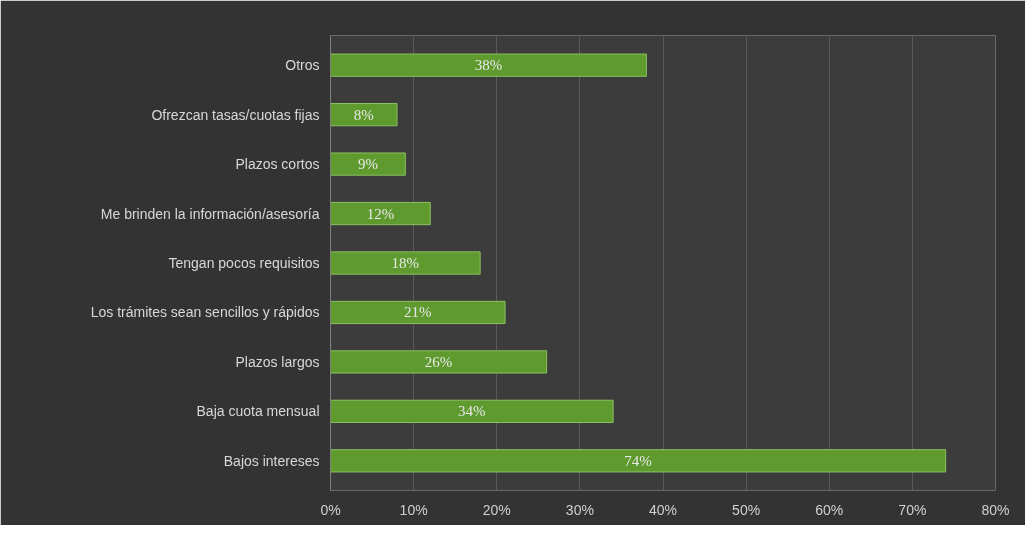  I want to click on y-tick-label: Me brinden la información/asesoría, so click(210, 213).